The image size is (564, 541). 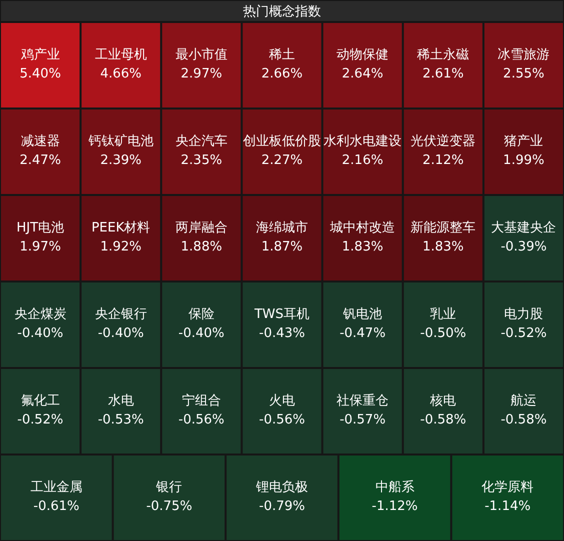 What do you see at coordinates (201, 141) in the screenshot?
I see `category-label: 央企汽车` at bounding box center [201, 141].